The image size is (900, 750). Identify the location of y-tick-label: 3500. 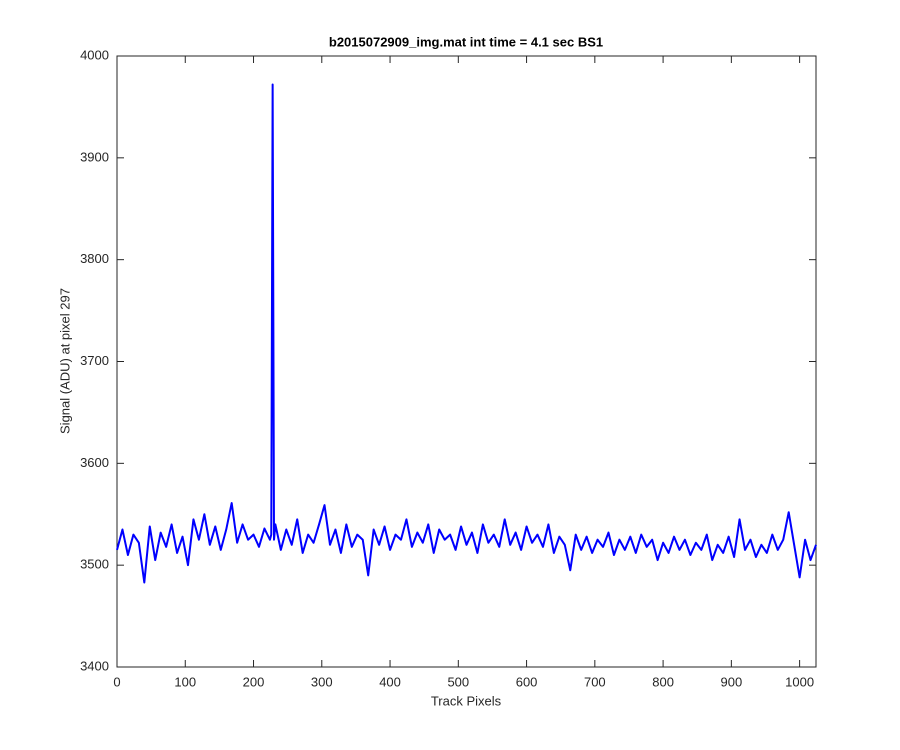
(94, 564).